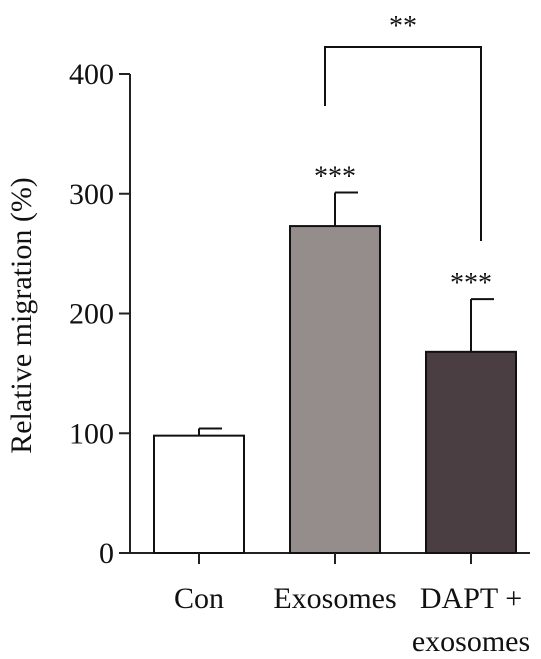 This screenshot has height=659, width=541. What do you see at coordinates (91, 314) in the screenshot?
I see `y-tick-label: 200` at bounding box center [91, 314].